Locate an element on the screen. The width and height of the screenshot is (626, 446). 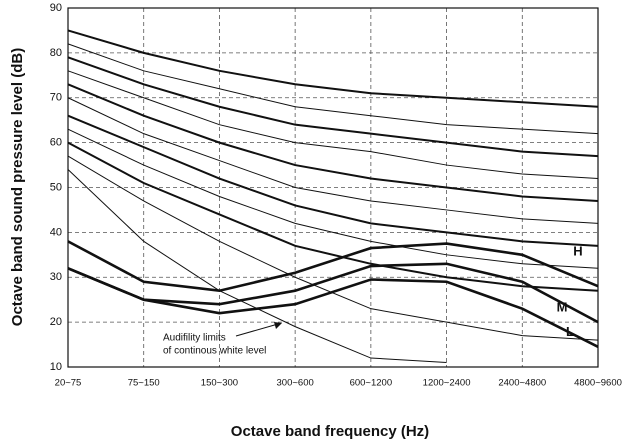
x-tick-label: 300~600 is located at coordinates (295, 383).